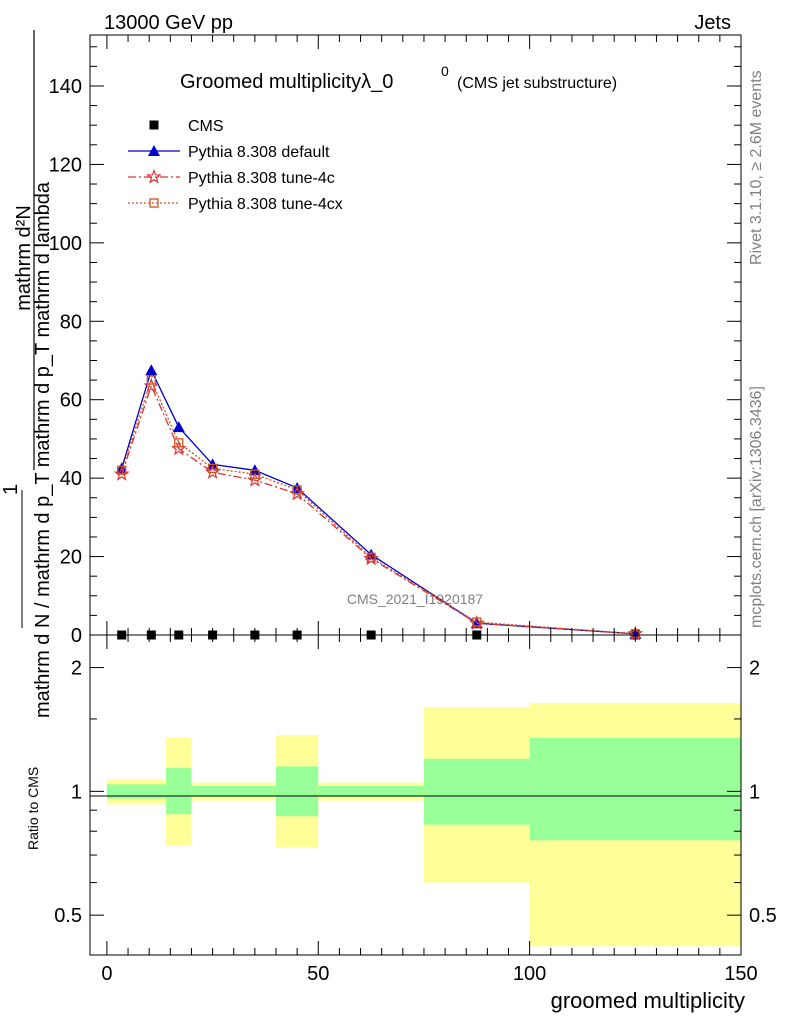  I want to click on y-tick-label: 80, so click(71, 322).